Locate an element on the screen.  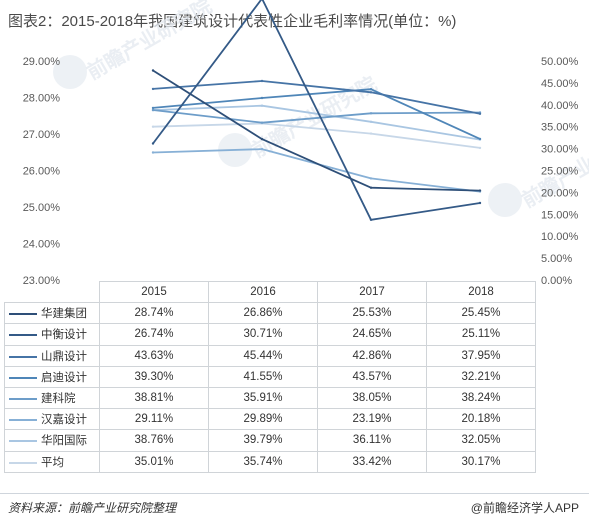
table-cell: 33.42% is located at coordinates (372, 461).